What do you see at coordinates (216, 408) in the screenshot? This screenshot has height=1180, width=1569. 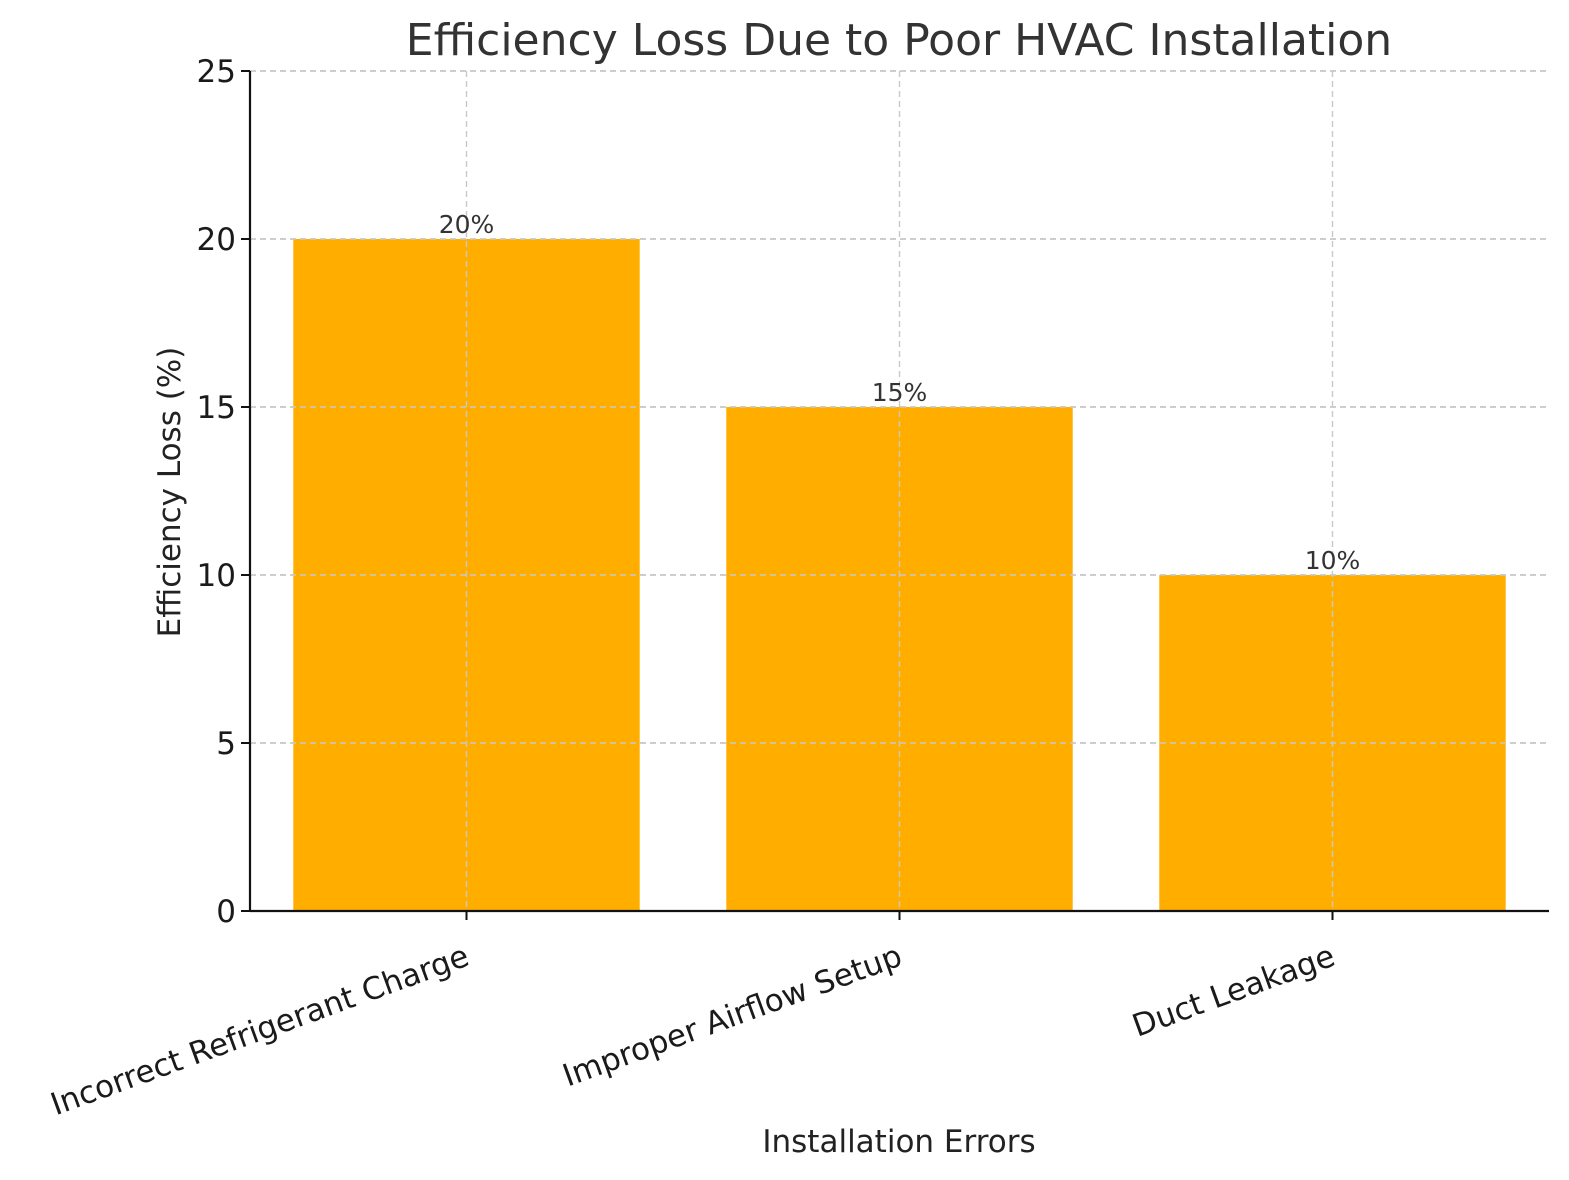 I see `y-tick-label: 15` at bounding box center [216, 408].